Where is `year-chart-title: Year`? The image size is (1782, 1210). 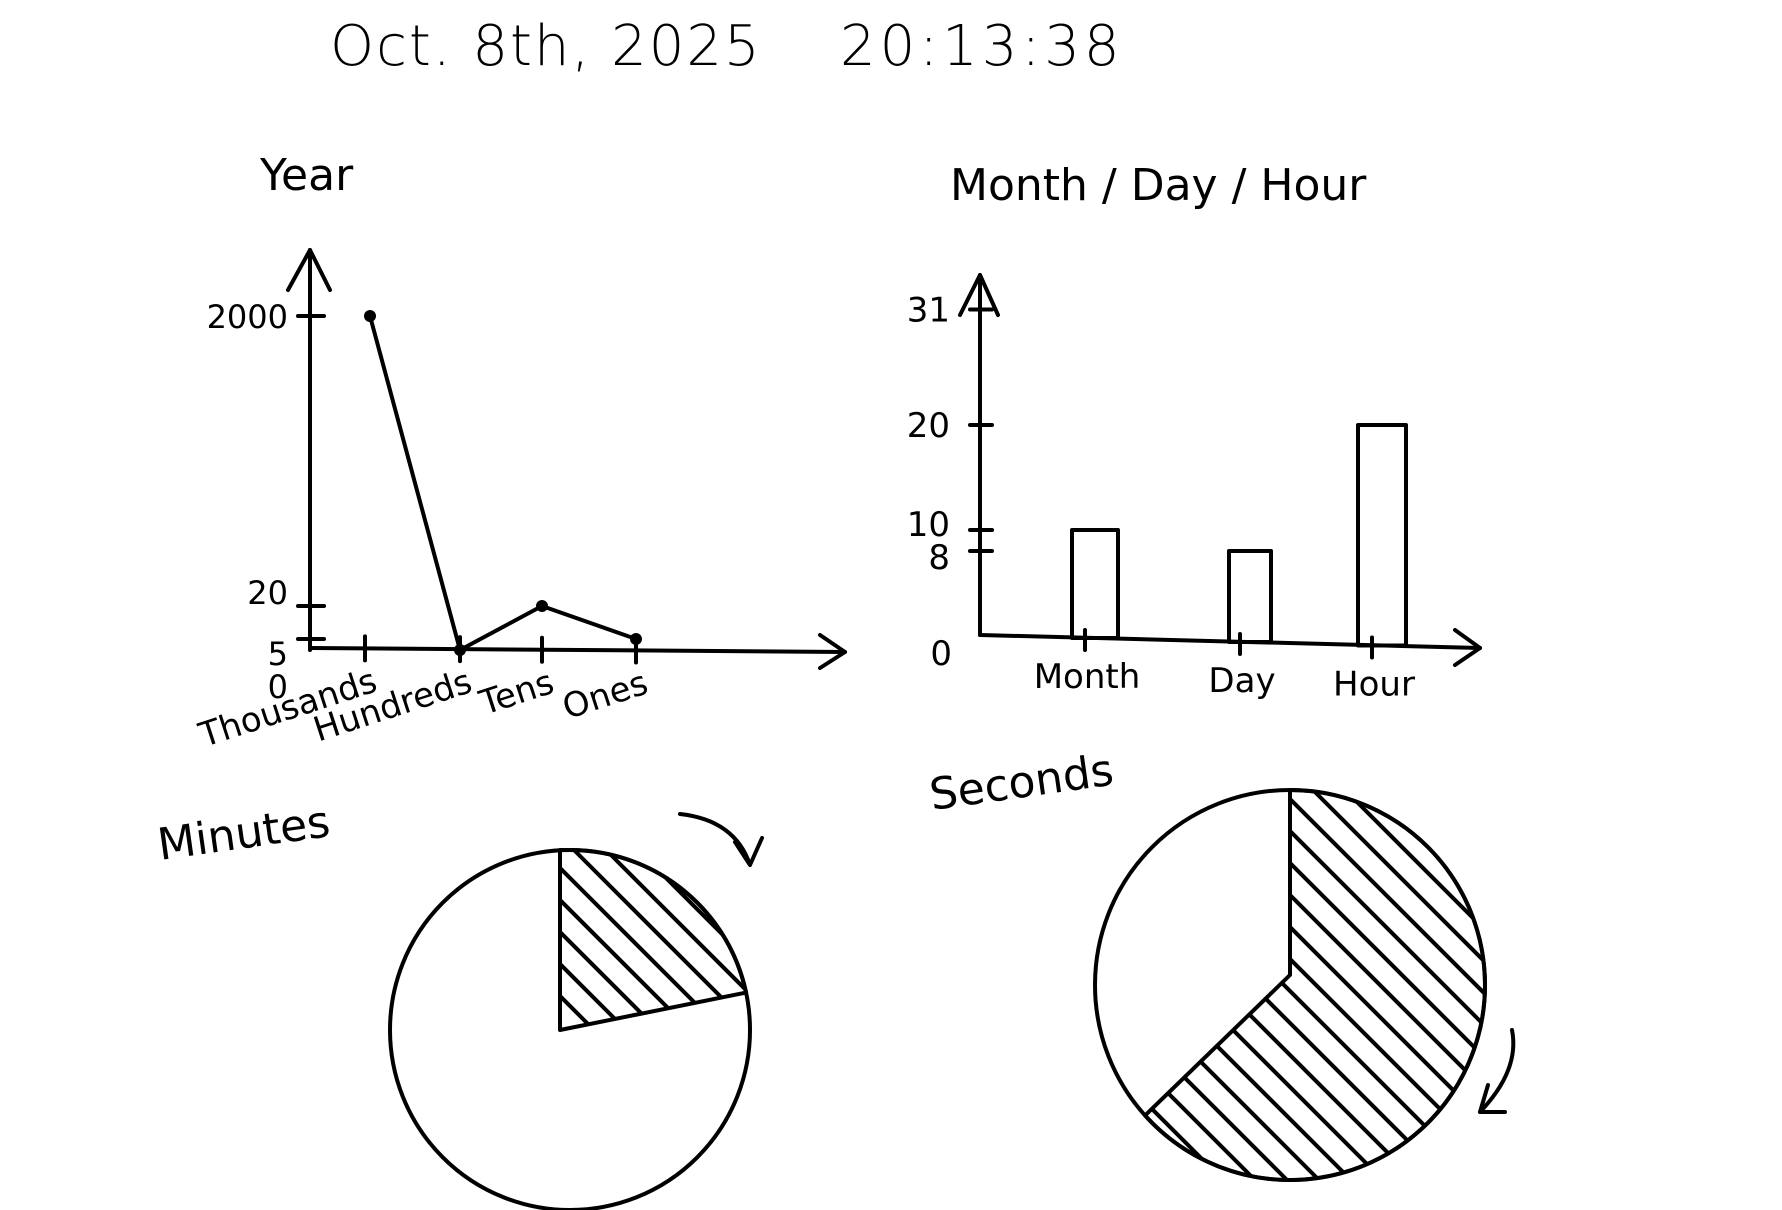 year-chart-title: Year is located at coordinates (306, 175).